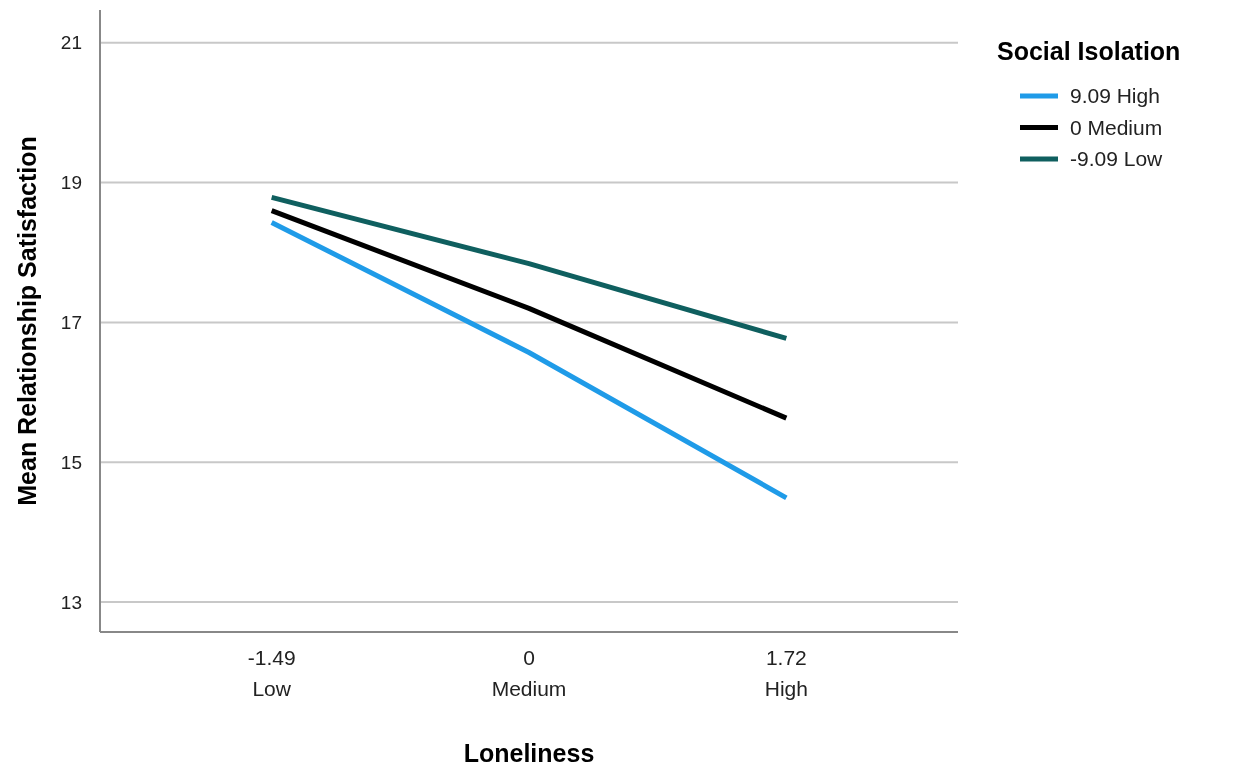  I want to click on y-tick-label: 13, so click(71, 602).